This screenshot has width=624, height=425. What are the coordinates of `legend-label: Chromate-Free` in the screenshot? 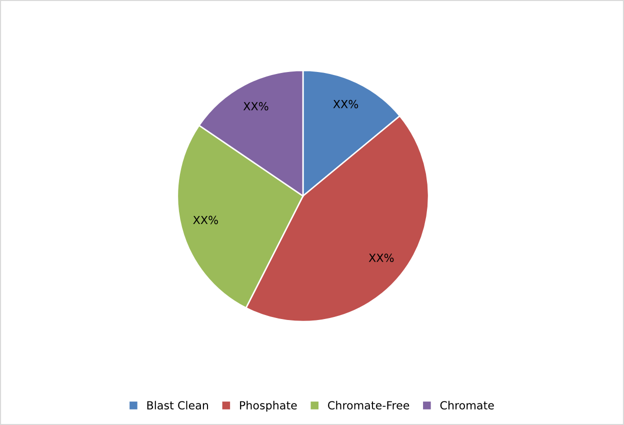 It's located at (369, 405).